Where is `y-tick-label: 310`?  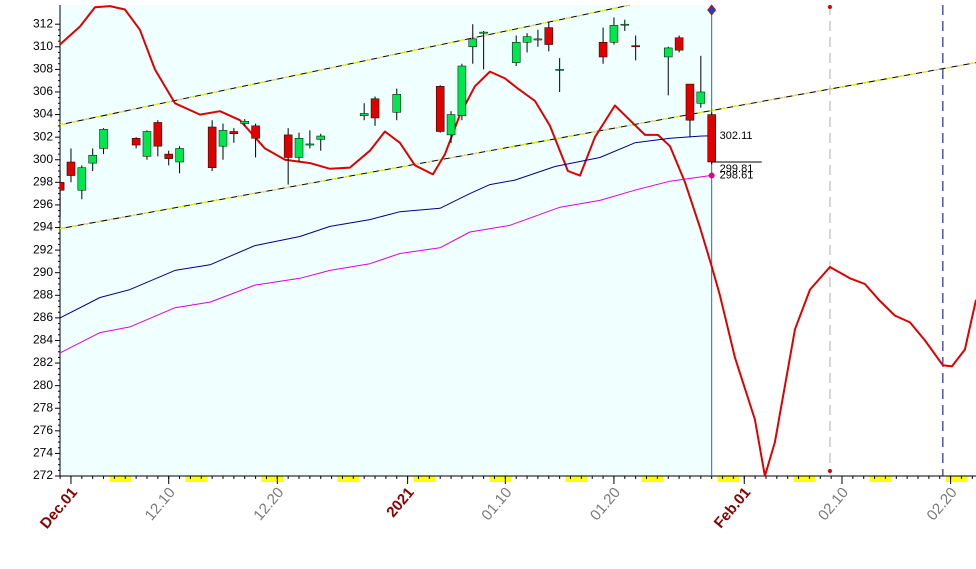 y-tick-label: 310 is located at coordinates (43, 46).